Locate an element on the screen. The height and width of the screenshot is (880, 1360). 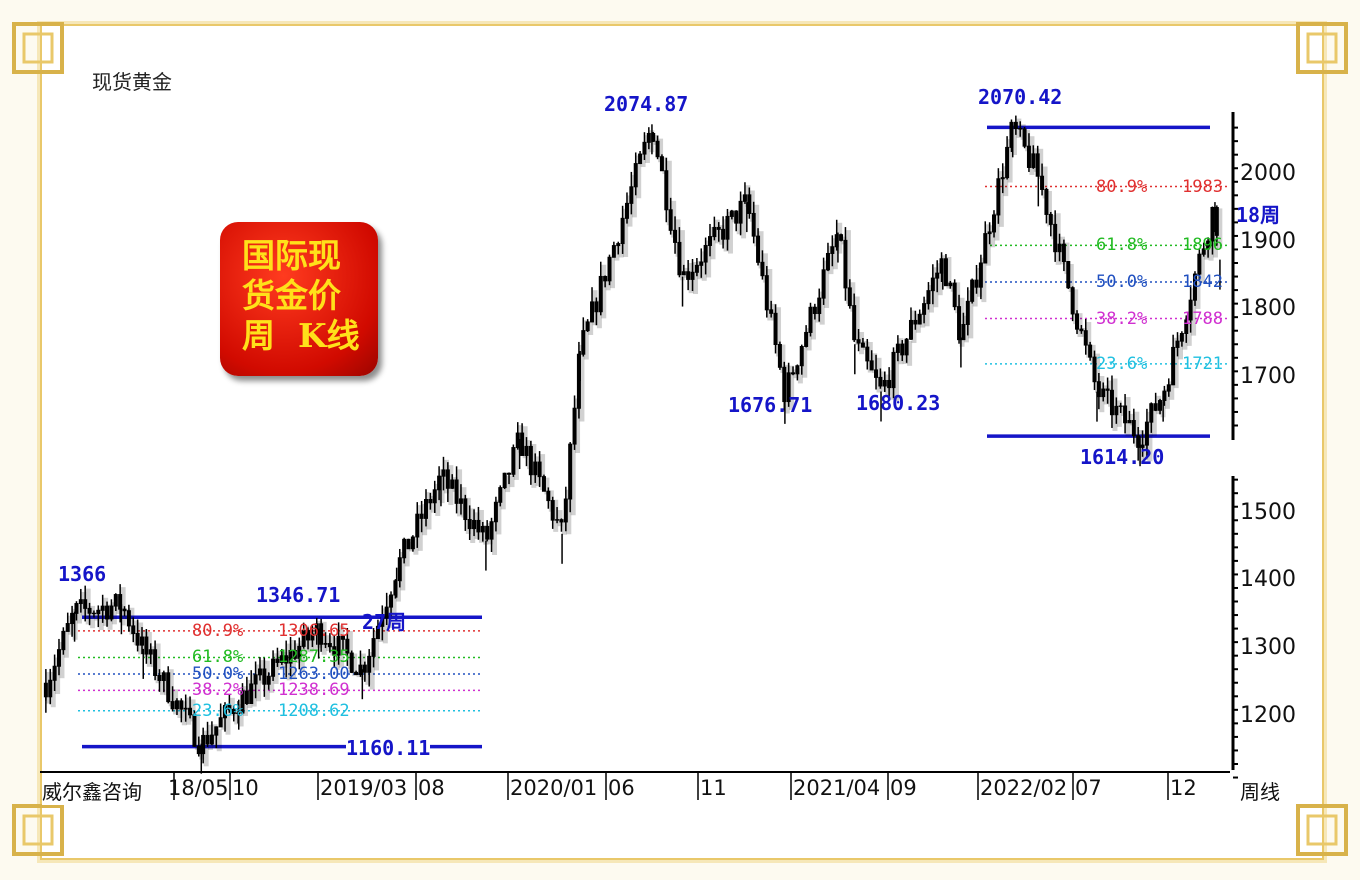
badge-line: 货金价 is located at coordinates (291, 295).